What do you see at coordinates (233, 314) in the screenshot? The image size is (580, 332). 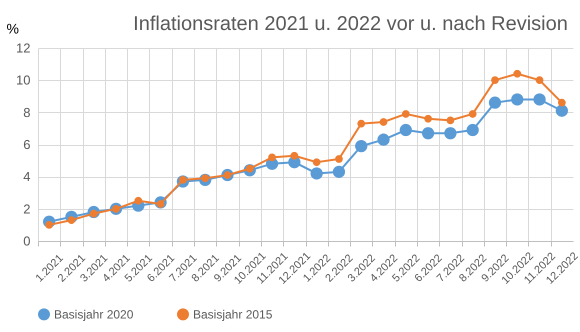 I see `legend-label: Basisjahr 2015` at bounding box center [233, 314].